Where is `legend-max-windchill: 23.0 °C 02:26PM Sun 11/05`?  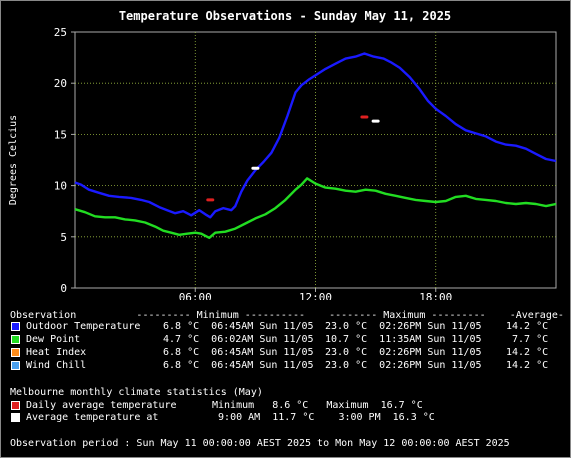
legend-max-windchill: 23.0 °C 02:26PM Sun 11/05 is located at coordinates (403, 365).